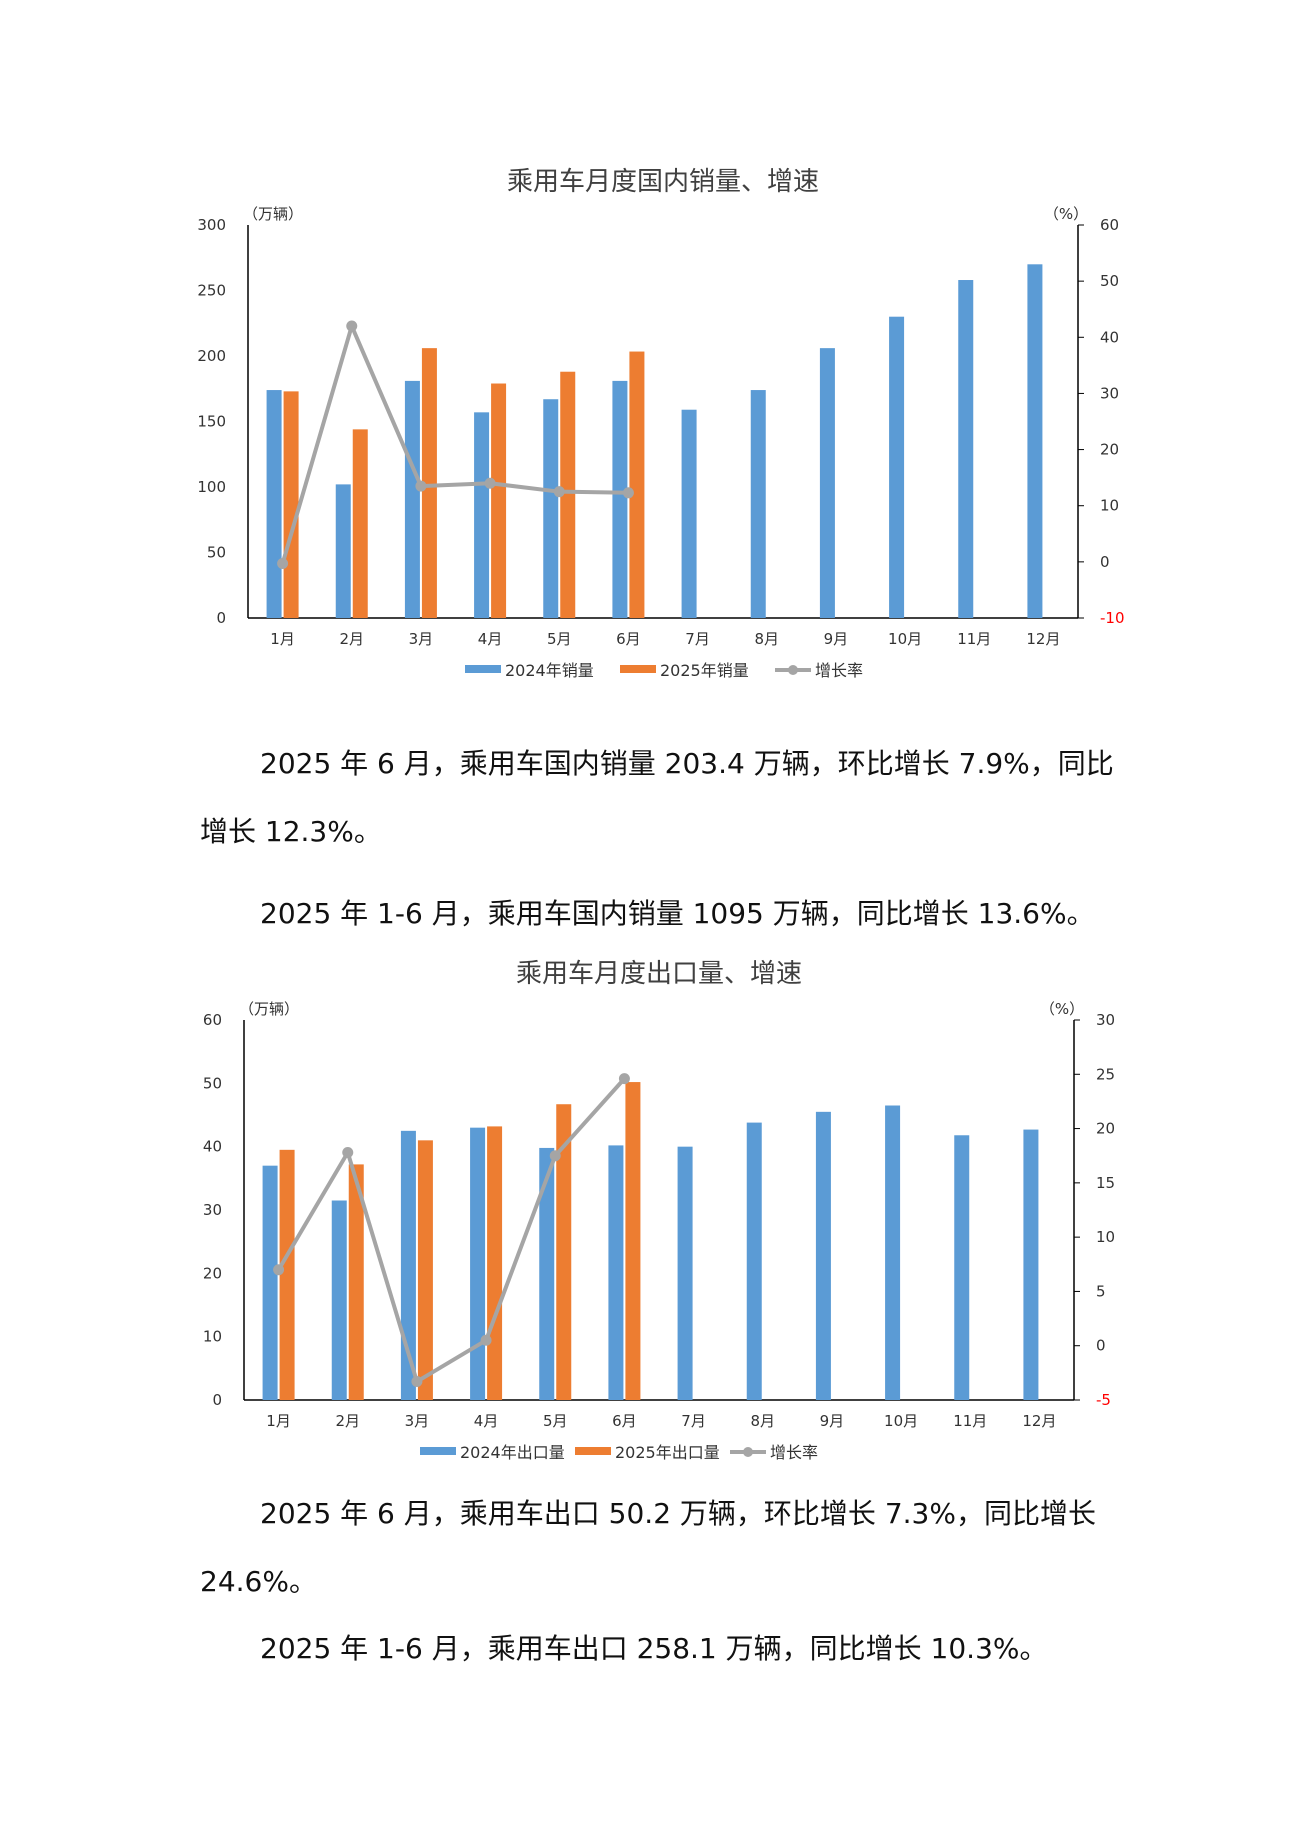 Image resolution: width=1307 pixels, height=1848 pixels. I want to click on y-left-tick-label: 100, so click(211, 487).